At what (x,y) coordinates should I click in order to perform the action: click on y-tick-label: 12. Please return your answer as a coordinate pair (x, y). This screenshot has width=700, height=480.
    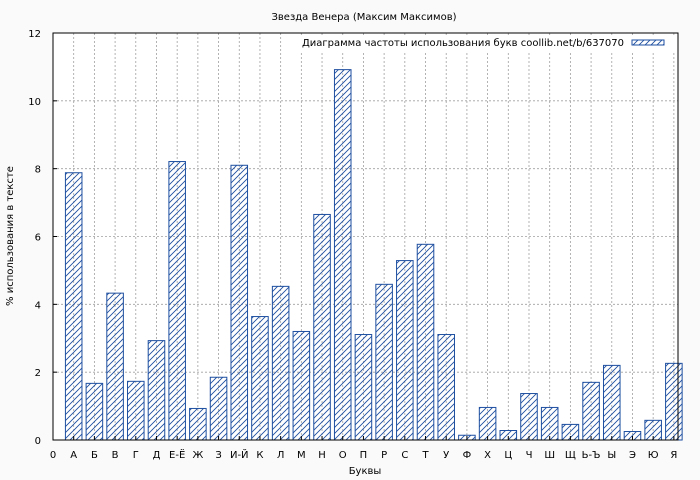
    Looking at the image, I should click on (34, 34).